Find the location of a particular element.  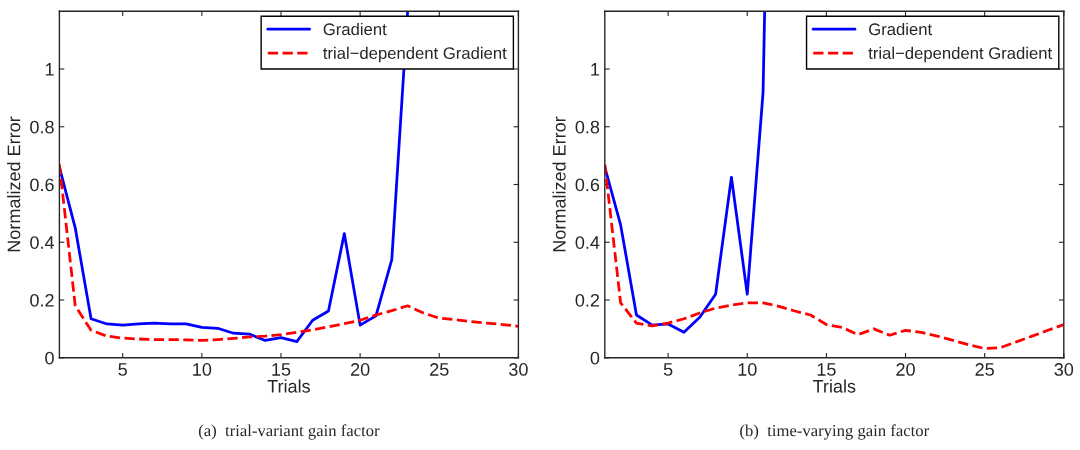

text: (a) trial-variant gain factor is located at coordinates (289, 432).